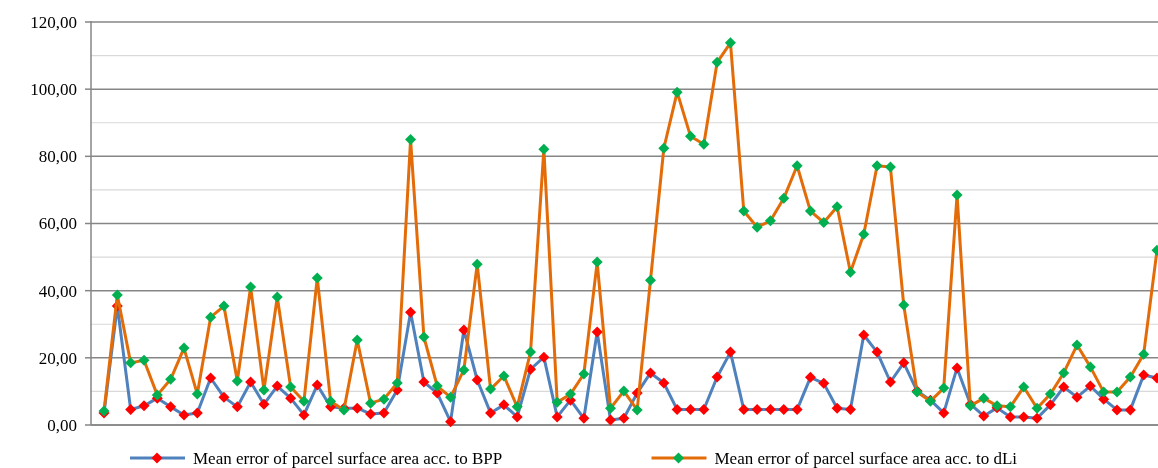 The width and height of the screenshot is (1158, 468). What do you see at coordinates (866, 458) in the screenshot?
I see `legend-label: Mean error of parcel surface area acc. to dLi` at bounding box center [866, 458].